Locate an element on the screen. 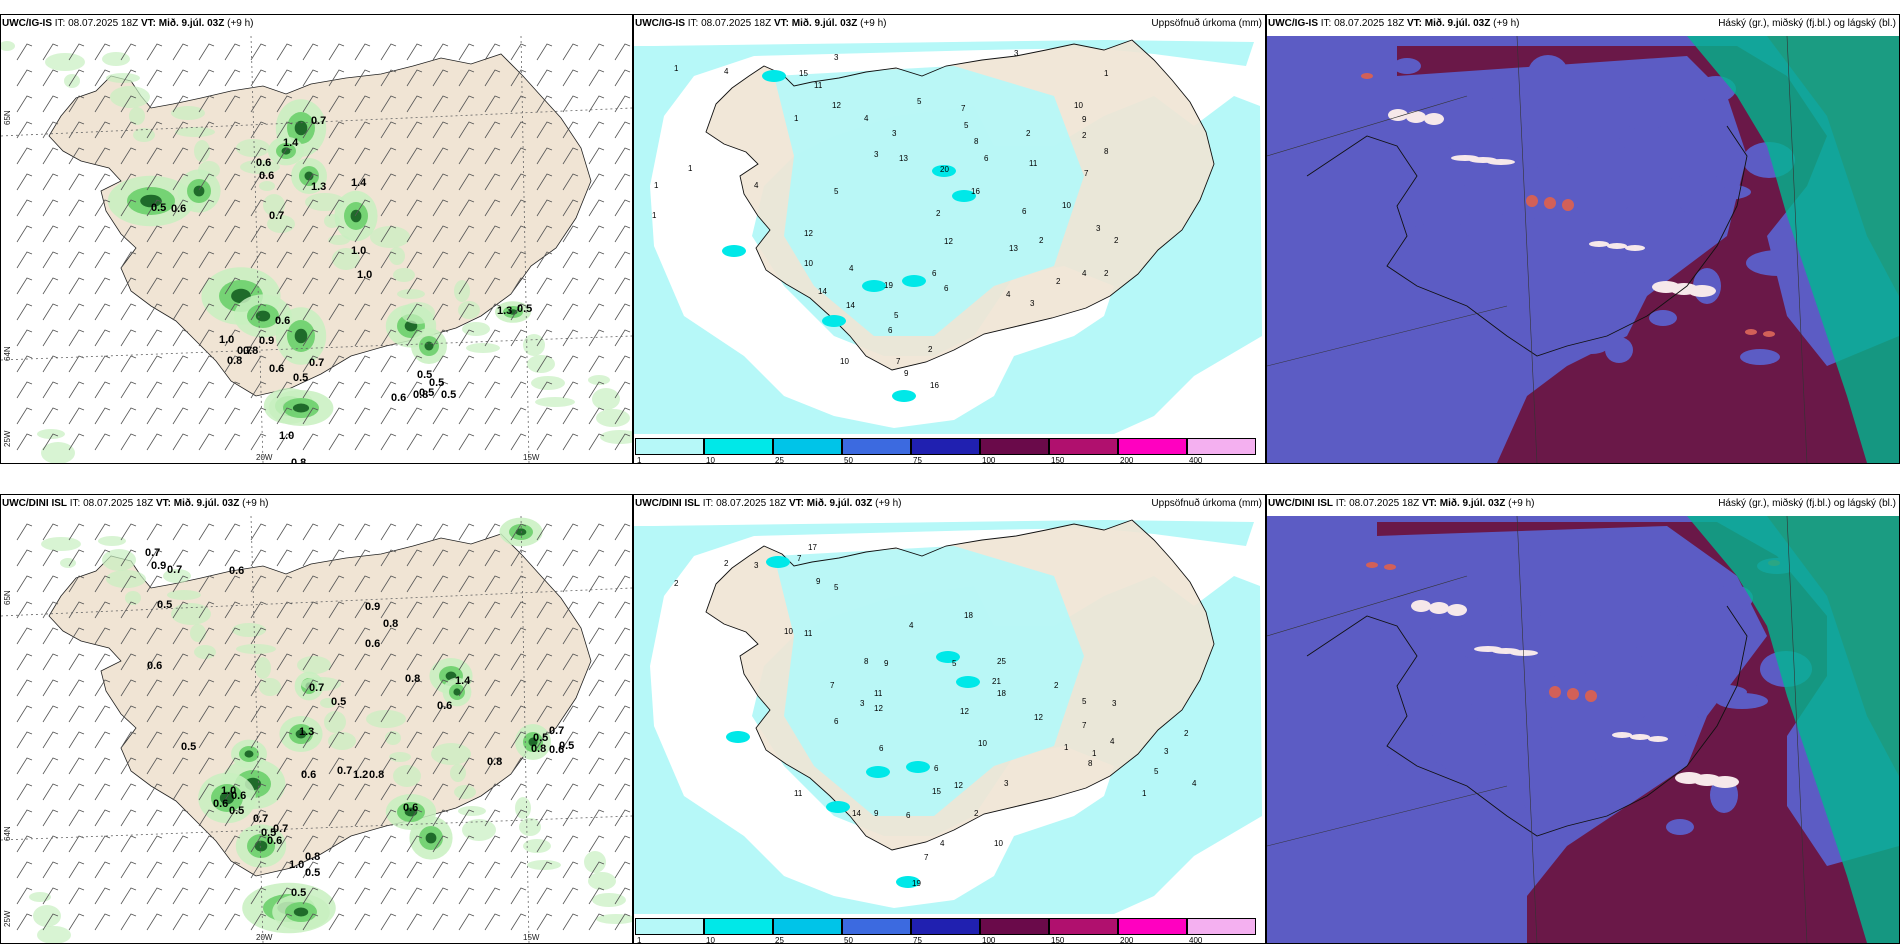 The height and width of the screenshot is (950, 1900). precip-value-label: 1.4 is located at coordinates (463, 681).